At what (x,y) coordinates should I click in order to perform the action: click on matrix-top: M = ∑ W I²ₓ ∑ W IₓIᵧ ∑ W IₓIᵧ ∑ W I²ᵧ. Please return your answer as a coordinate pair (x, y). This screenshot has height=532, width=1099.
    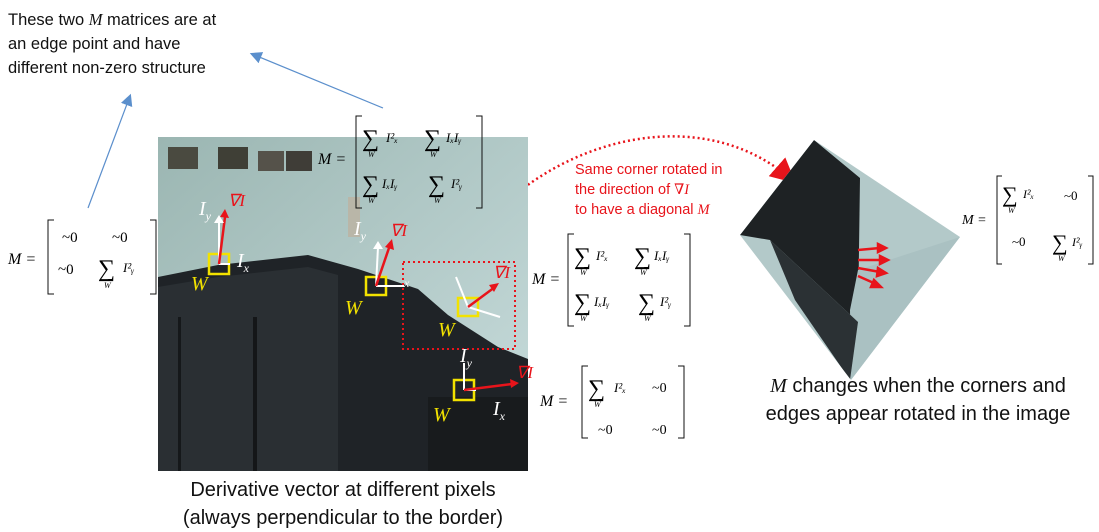
    Looking at the image, I should click on (400, 162).